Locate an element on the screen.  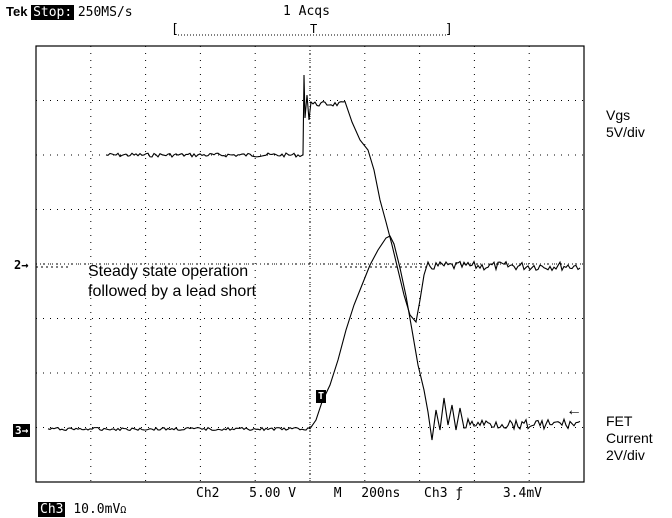
acquisition-count: 1 Acqs is located at coordinates (306, 11).